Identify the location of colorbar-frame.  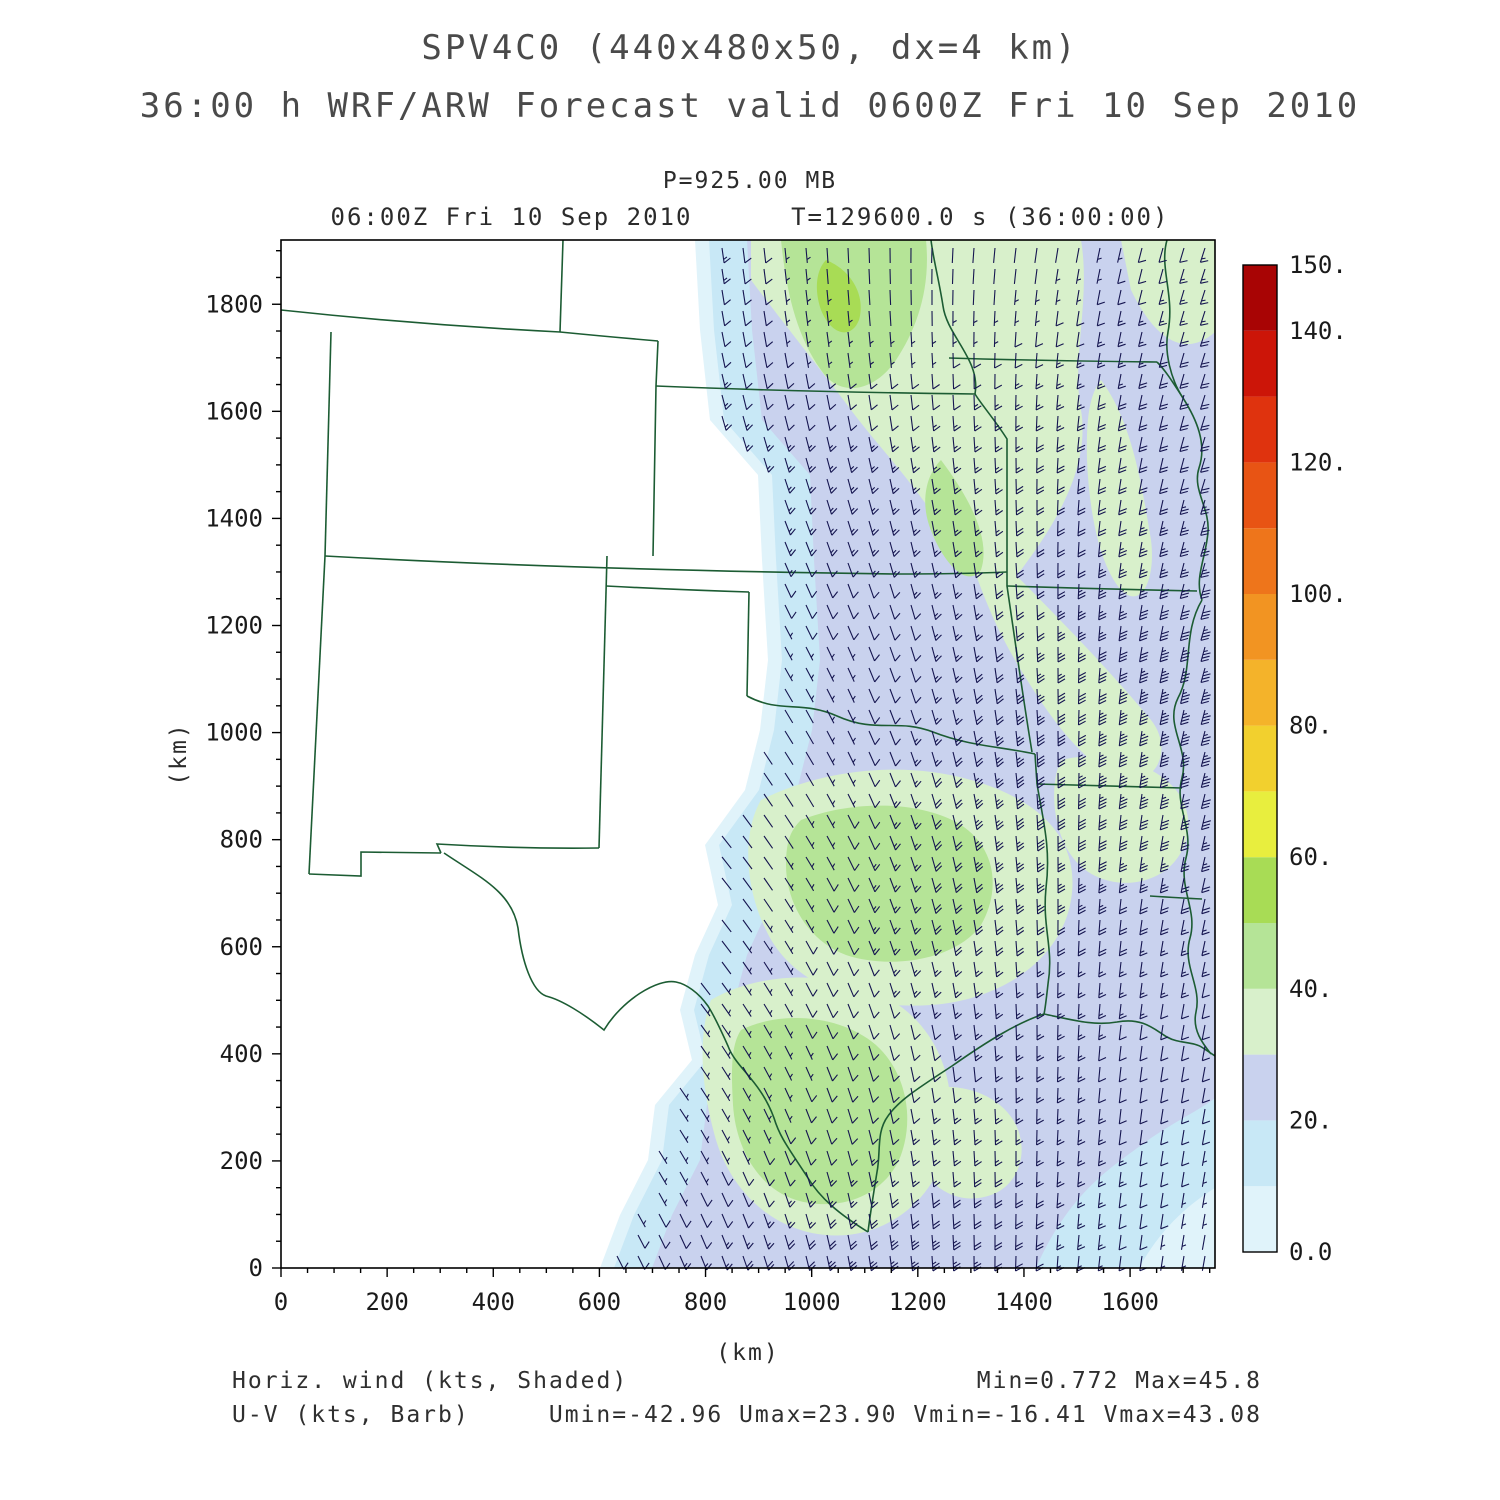
(1260, 758).